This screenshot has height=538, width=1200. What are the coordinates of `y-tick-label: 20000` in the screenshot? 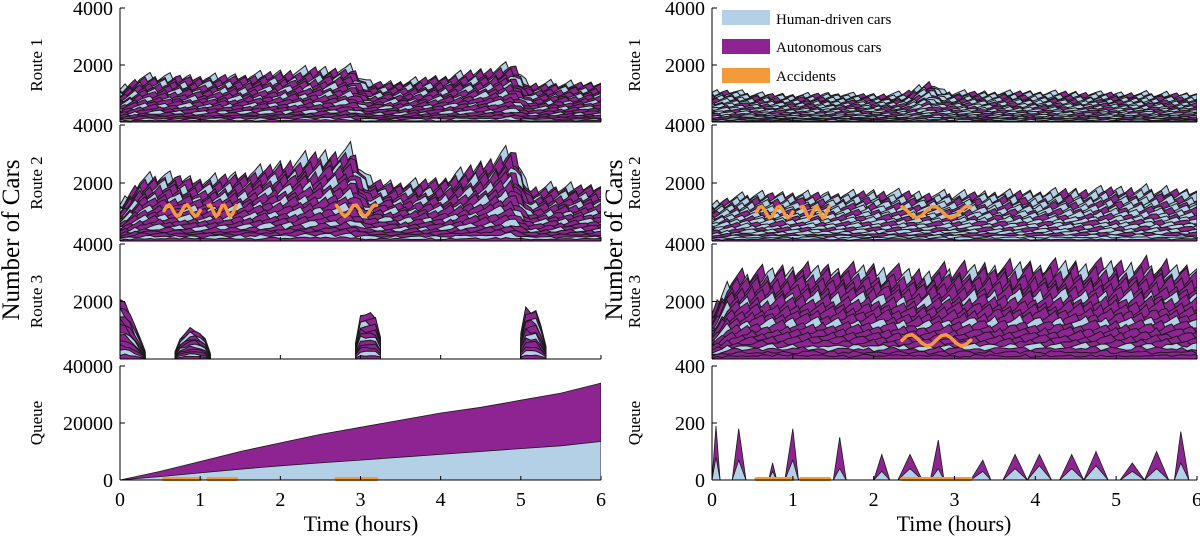 It's located at (88, 424).